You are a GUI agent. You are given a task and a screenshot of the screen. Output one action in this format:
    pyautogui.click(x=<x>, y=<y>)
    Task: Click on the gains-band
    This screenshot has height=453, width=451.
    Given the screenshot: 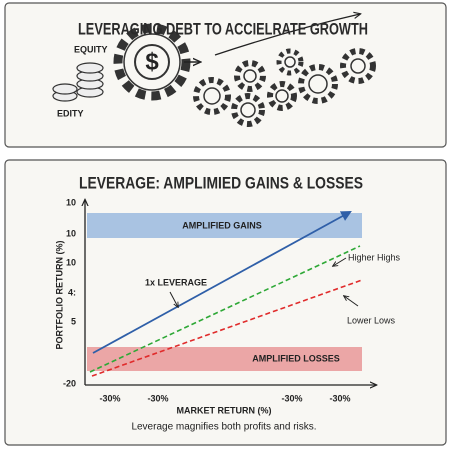 What is the action you would take?
    pyautogui.click(x=224, y=225)
    